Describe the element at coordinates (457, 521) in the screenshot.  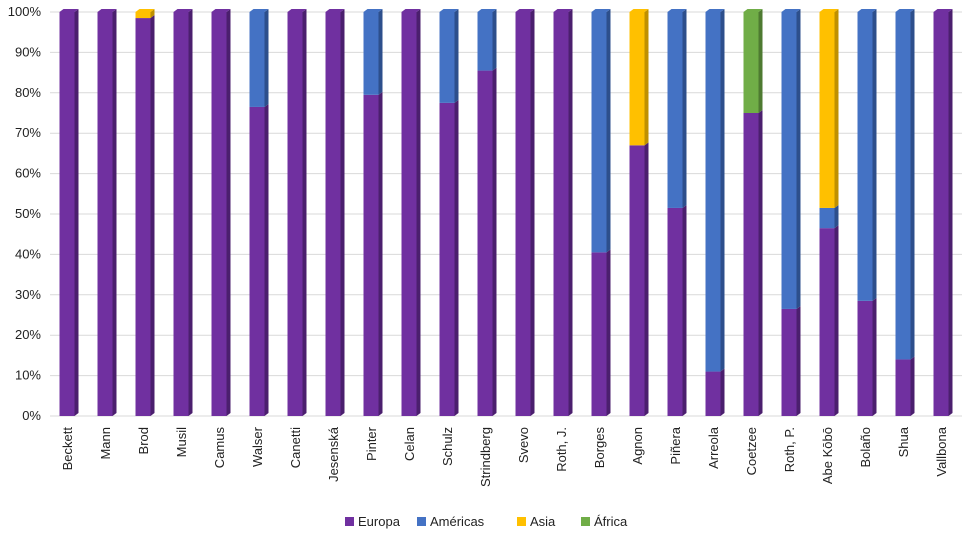
I see `legend-label: Américas` at that location.